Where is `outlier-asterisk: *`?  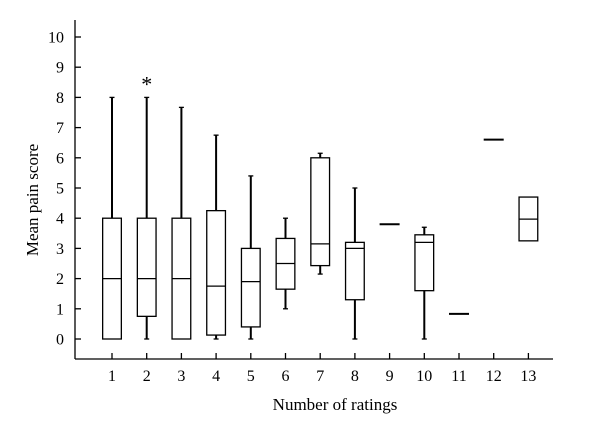
outlier-asterisk: * is located at coordinates (146, 83).